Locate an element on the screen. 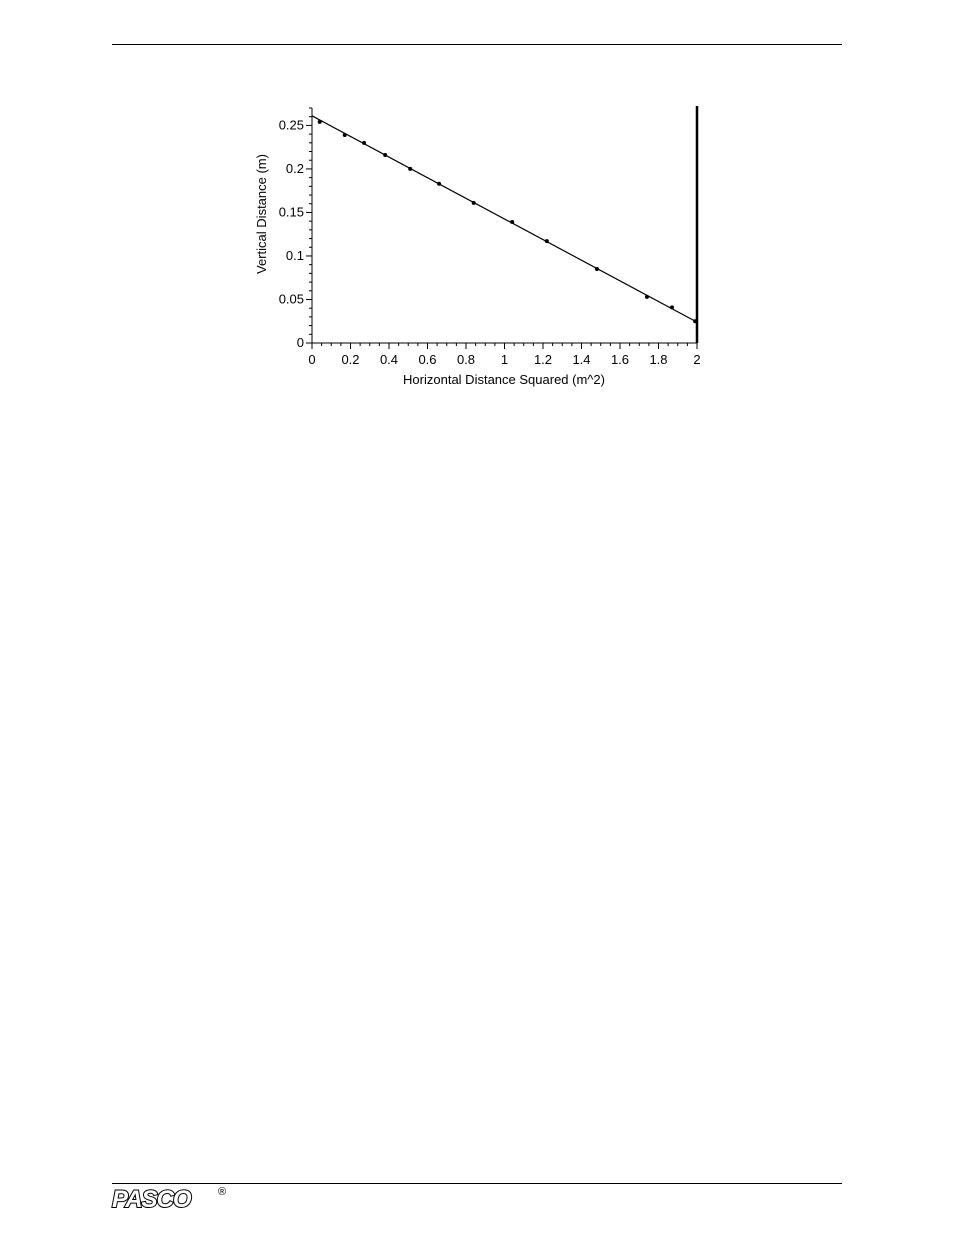 Image resolution: width=954 pixels, height=1235 pixels. registered-mark: ® is located at coordinates (222, 1192).